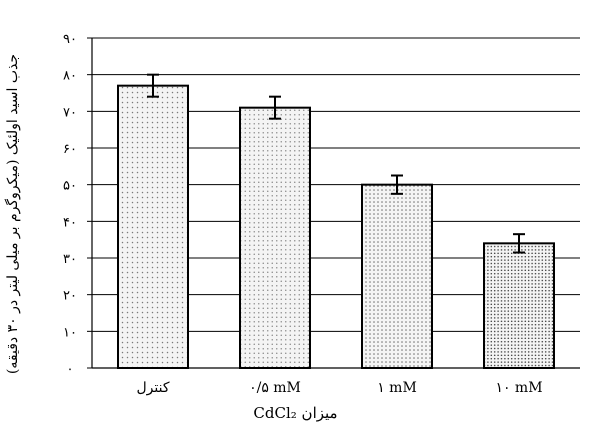 The image size is (591, 435). I want to click on y-tick-label: ۲۰, so click(70, 296).